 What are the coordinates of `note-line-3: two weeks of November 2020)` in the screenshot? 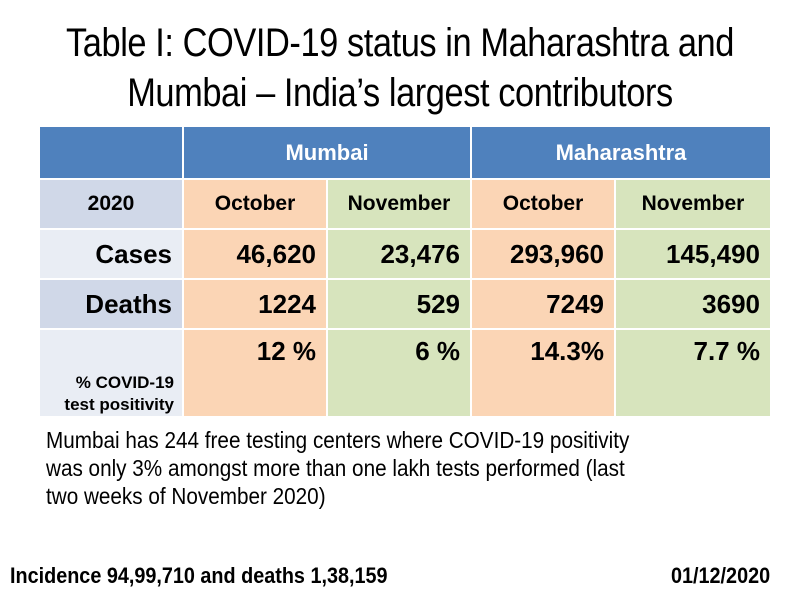 It's located at (186, 496).